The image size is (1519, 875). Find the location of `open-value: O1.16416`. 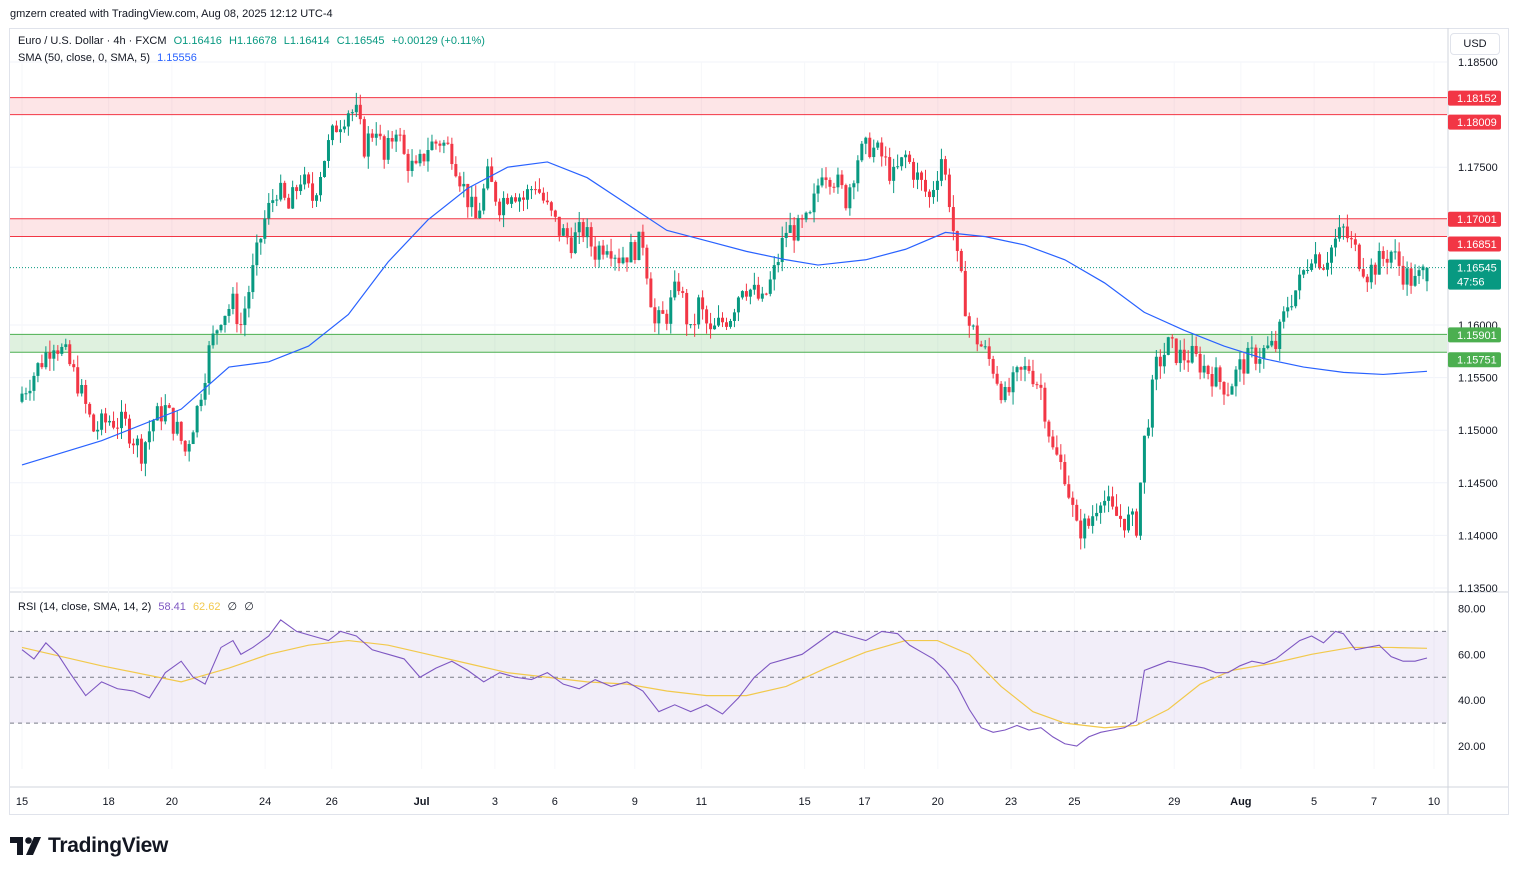

open-value: O1.16416 is located at coordinates (197, 41).